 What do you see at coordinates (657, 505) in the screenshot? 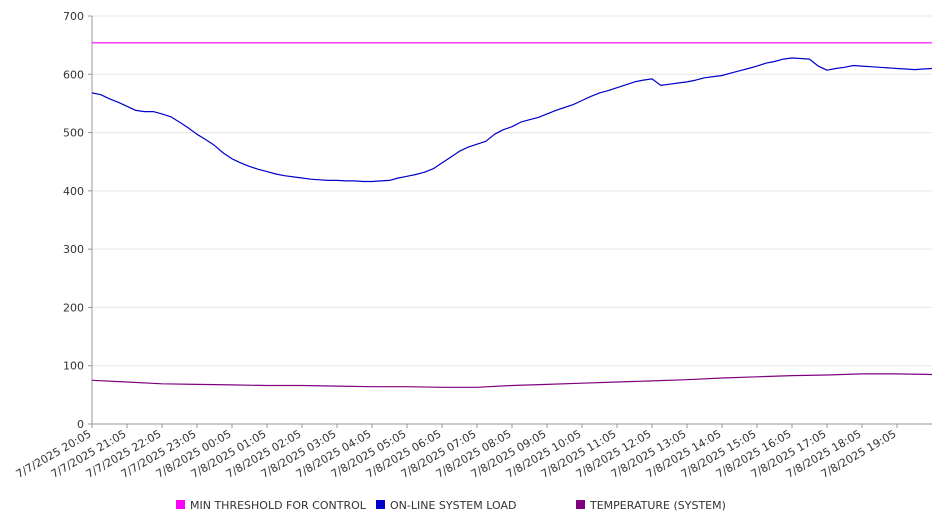
I see `legend-label: TEMPERATURE (SYSTEM)` at bounding box center [657, 505].